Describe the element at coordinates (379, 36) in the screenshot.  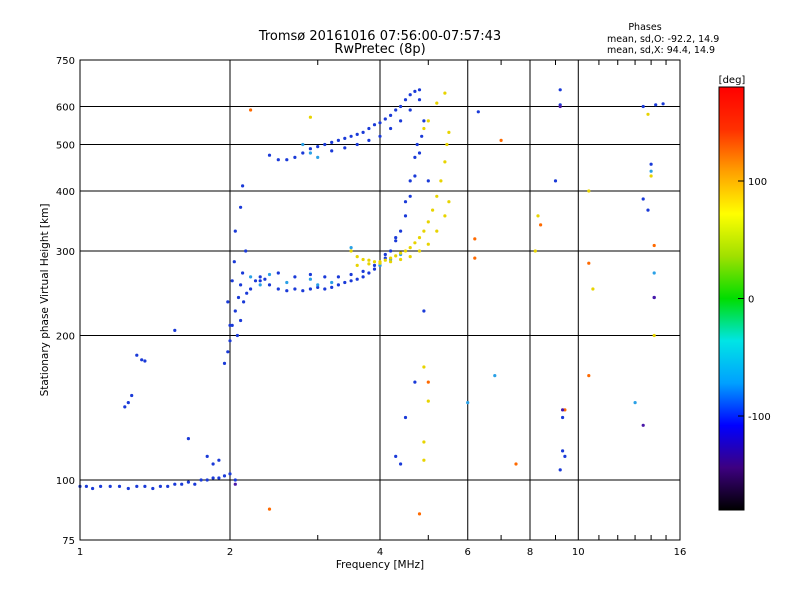
I see `chart-title: Tromsø 20161016 07:56:00-07:57:43` at that location.